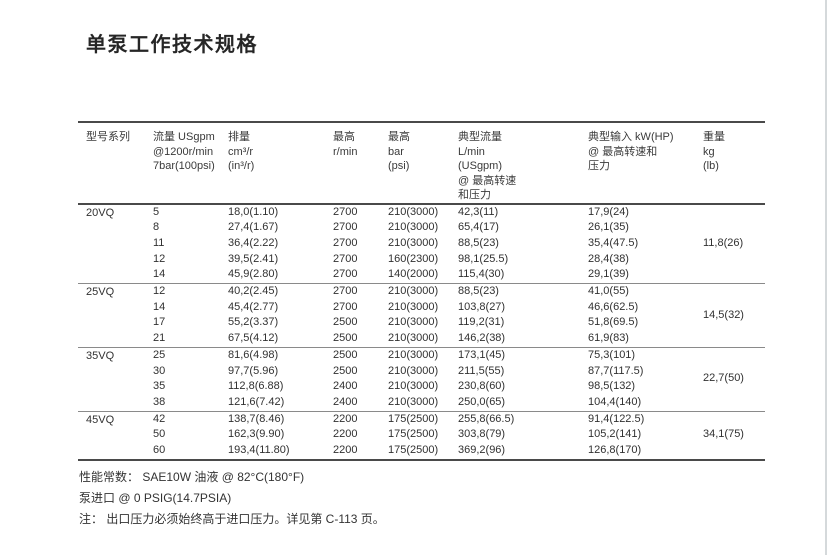  Describe the element at coordinates (256, 386) in the screenshot. I see `cell: 112,8(6.88)` at that location.